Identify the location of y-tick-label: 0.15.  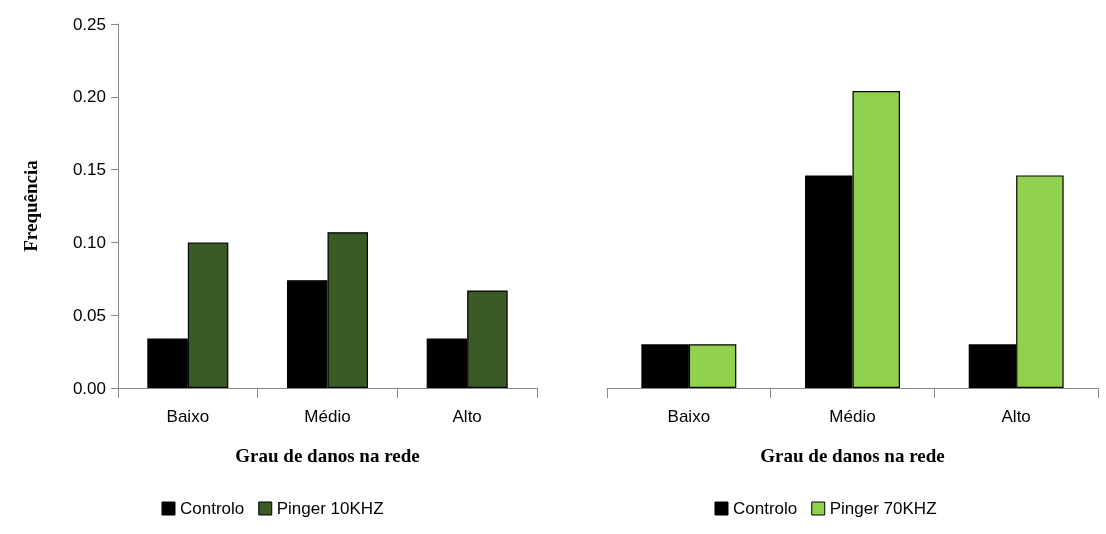
(89, 170).